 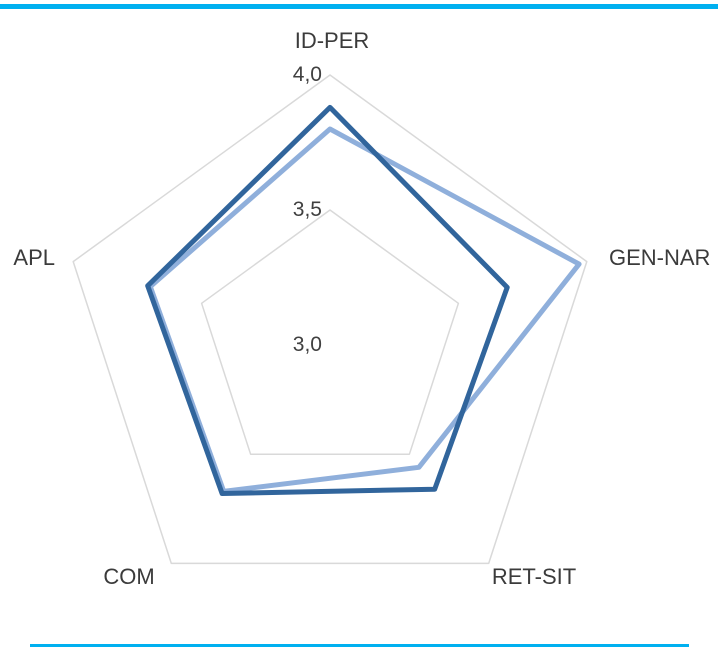 I want to click on tick-label-4-0: 4,0, so click(x=307, y=74).